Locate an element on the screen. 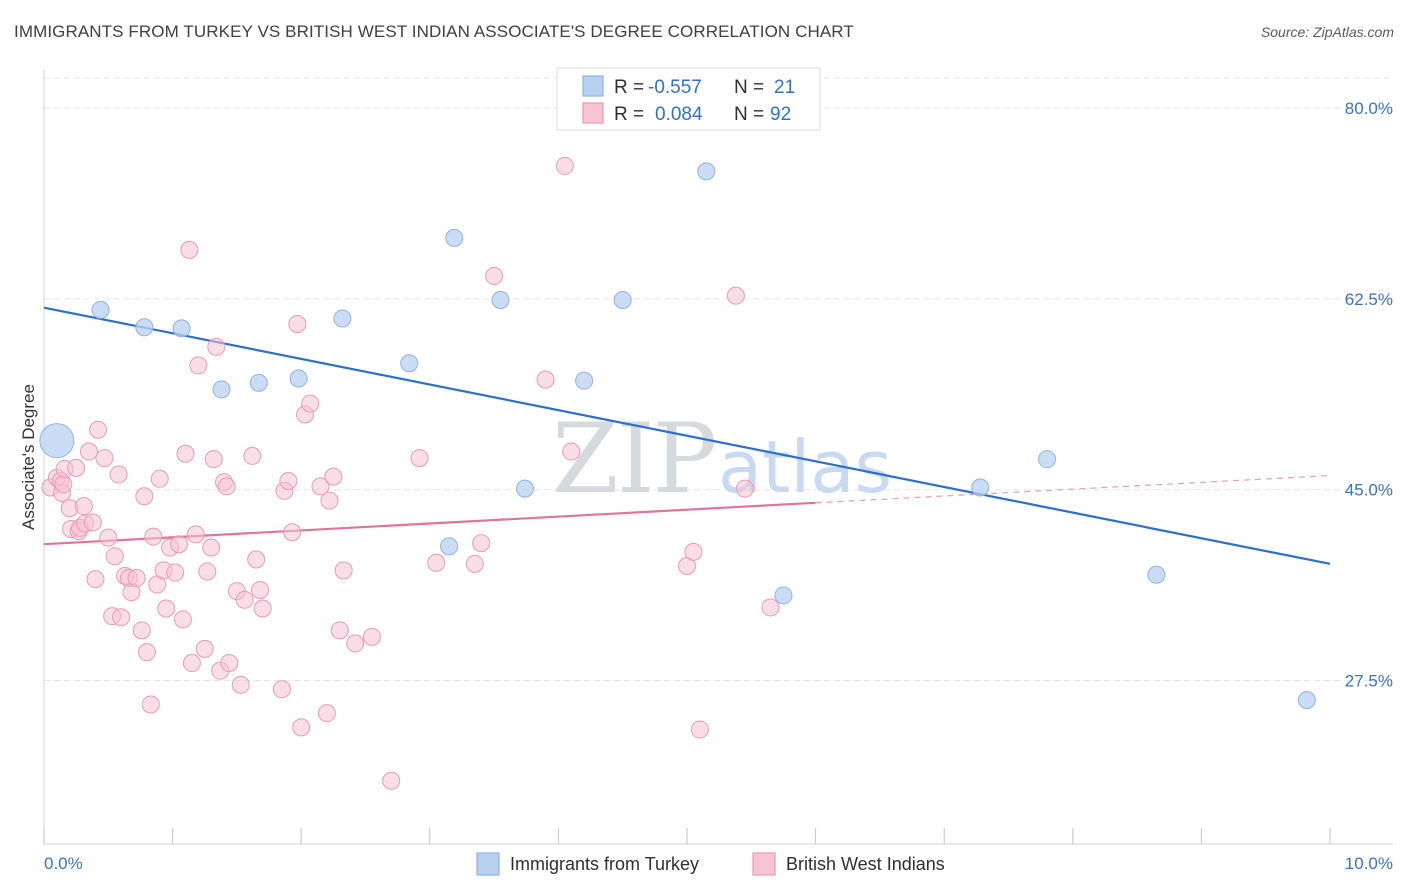 The height and width of the screenshot is (892, 1406). x-tick-label-max: 10.0% is located at coordinates (1369, 863).